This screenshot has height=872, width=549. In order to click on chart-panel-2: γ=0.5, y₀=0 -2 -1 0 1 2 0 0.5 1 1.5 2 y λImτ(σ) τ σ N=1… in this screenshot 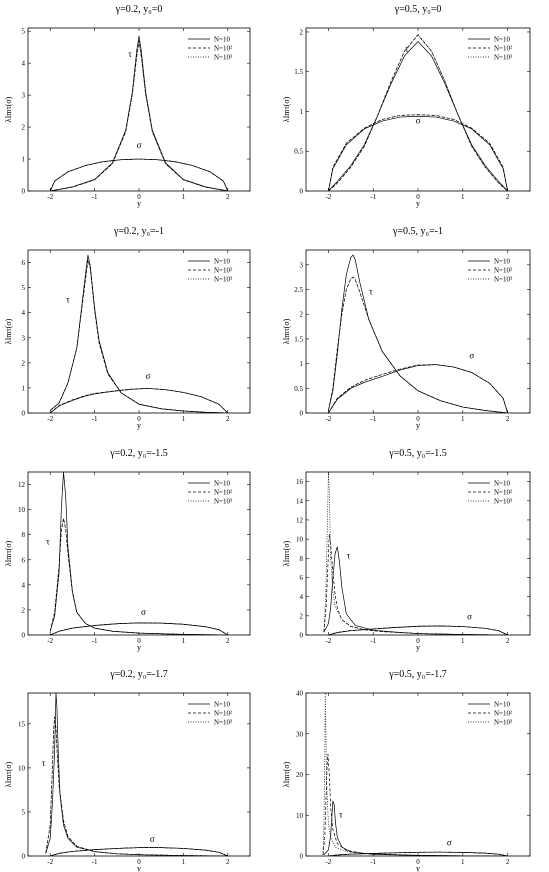, I will do `click(406, 106)`.